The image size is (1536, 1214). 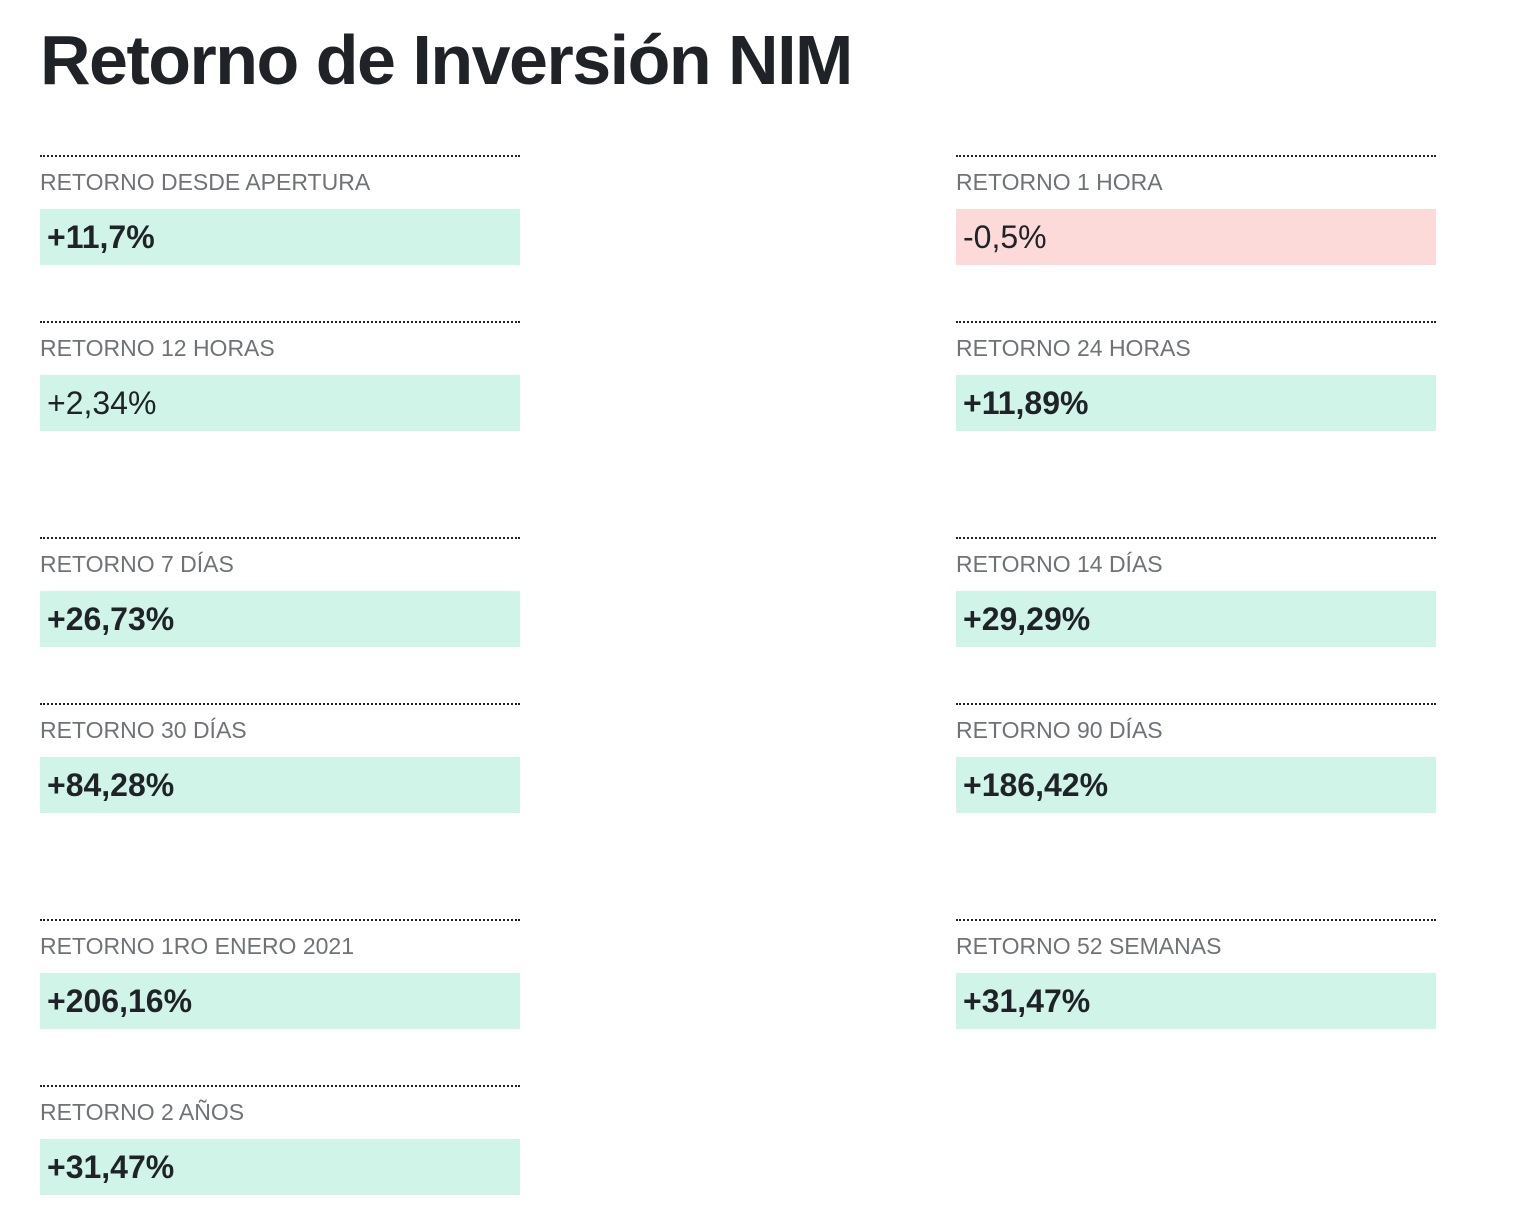 I want to click on metric-label: RETORNO 7 DÍAS, so click(x=137, y=564).